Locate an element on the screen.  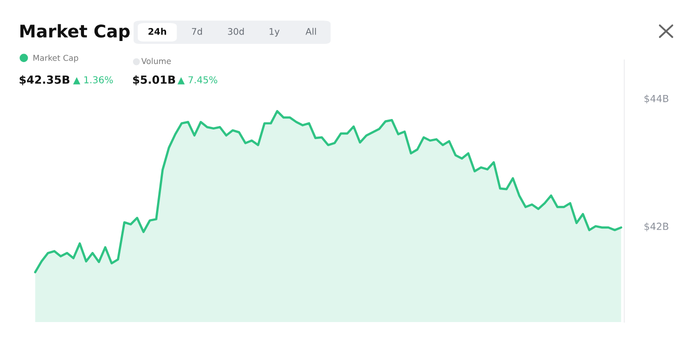
text: 1y is located at coordinates (275, 32).